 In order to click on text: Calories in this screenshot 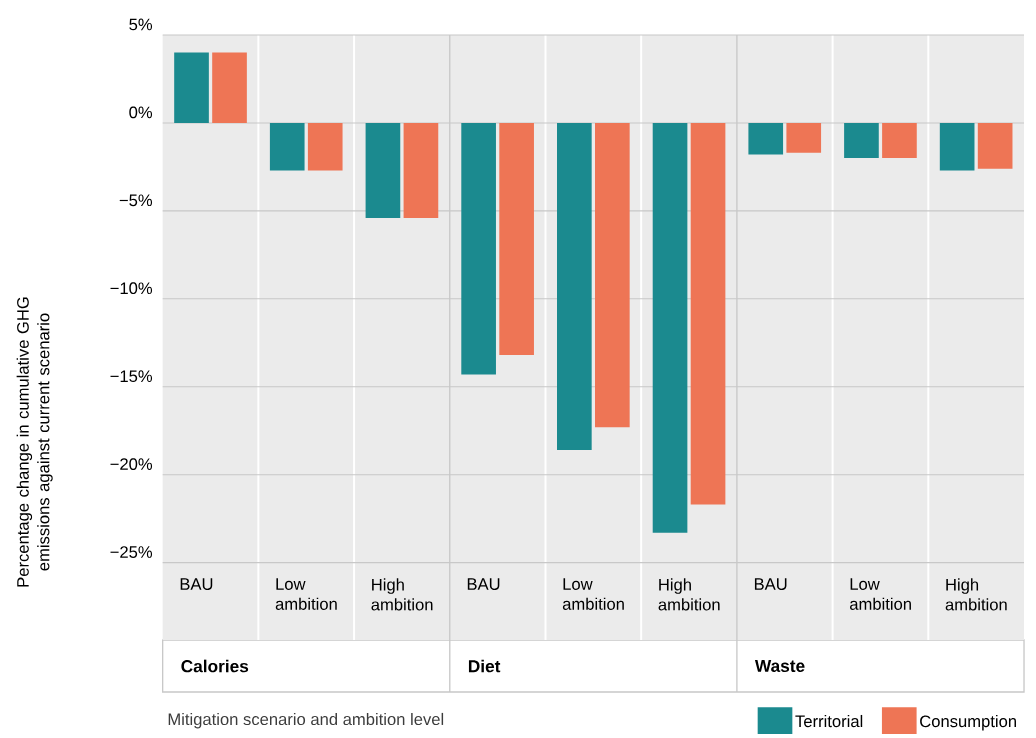, I will do `click(215, 666)`.